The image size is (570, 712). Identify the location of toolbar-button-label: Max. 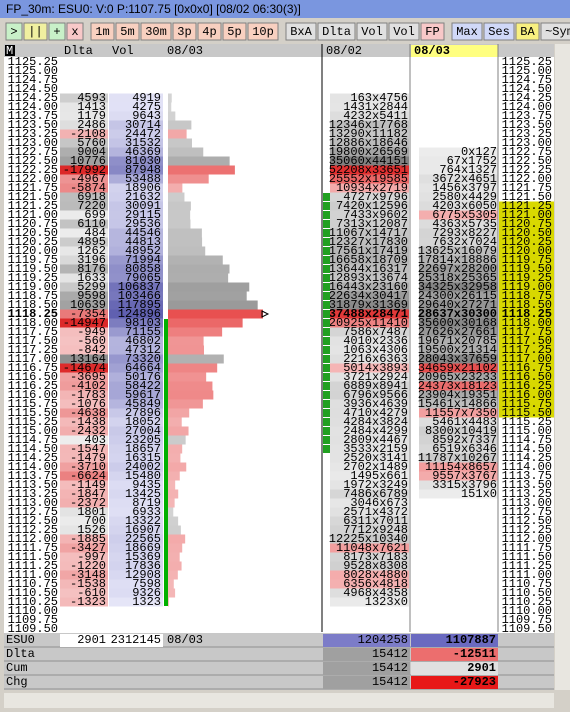
(467, 32).